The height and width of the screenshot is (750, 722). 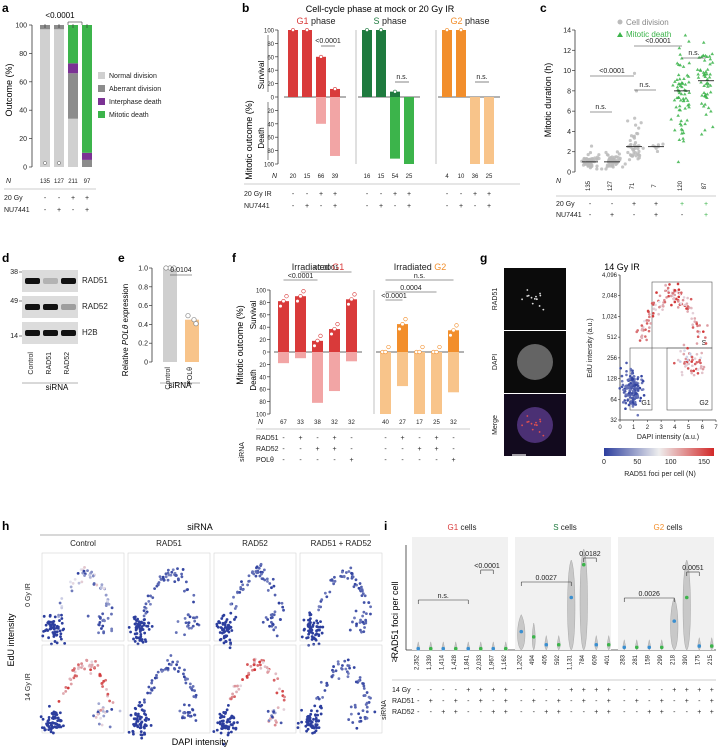 I want to click on x-tick-label: 6, so click(x=703, y=428).